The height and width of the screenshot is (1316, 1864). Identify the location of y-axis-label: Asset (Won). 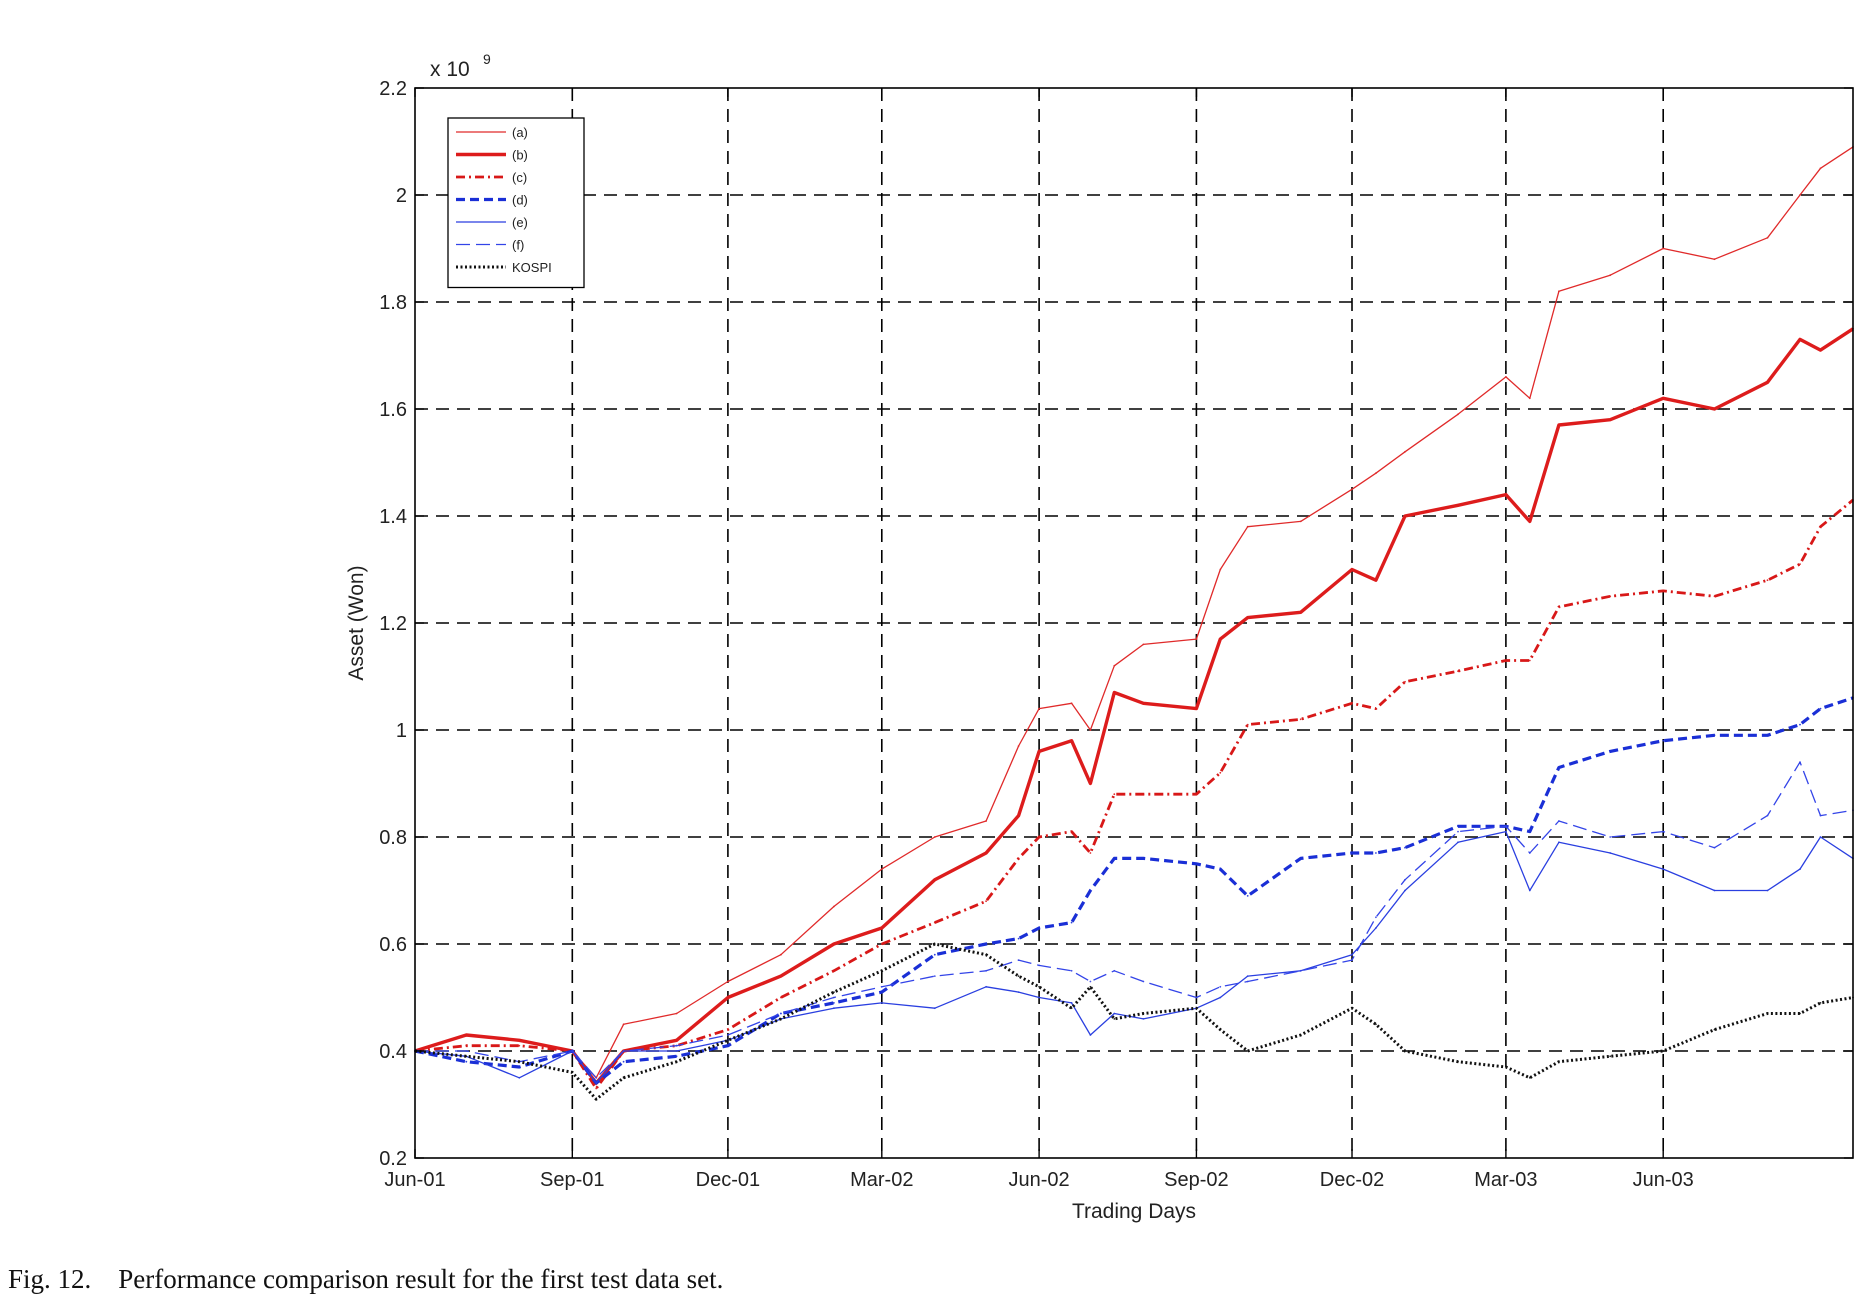
(356, 622).